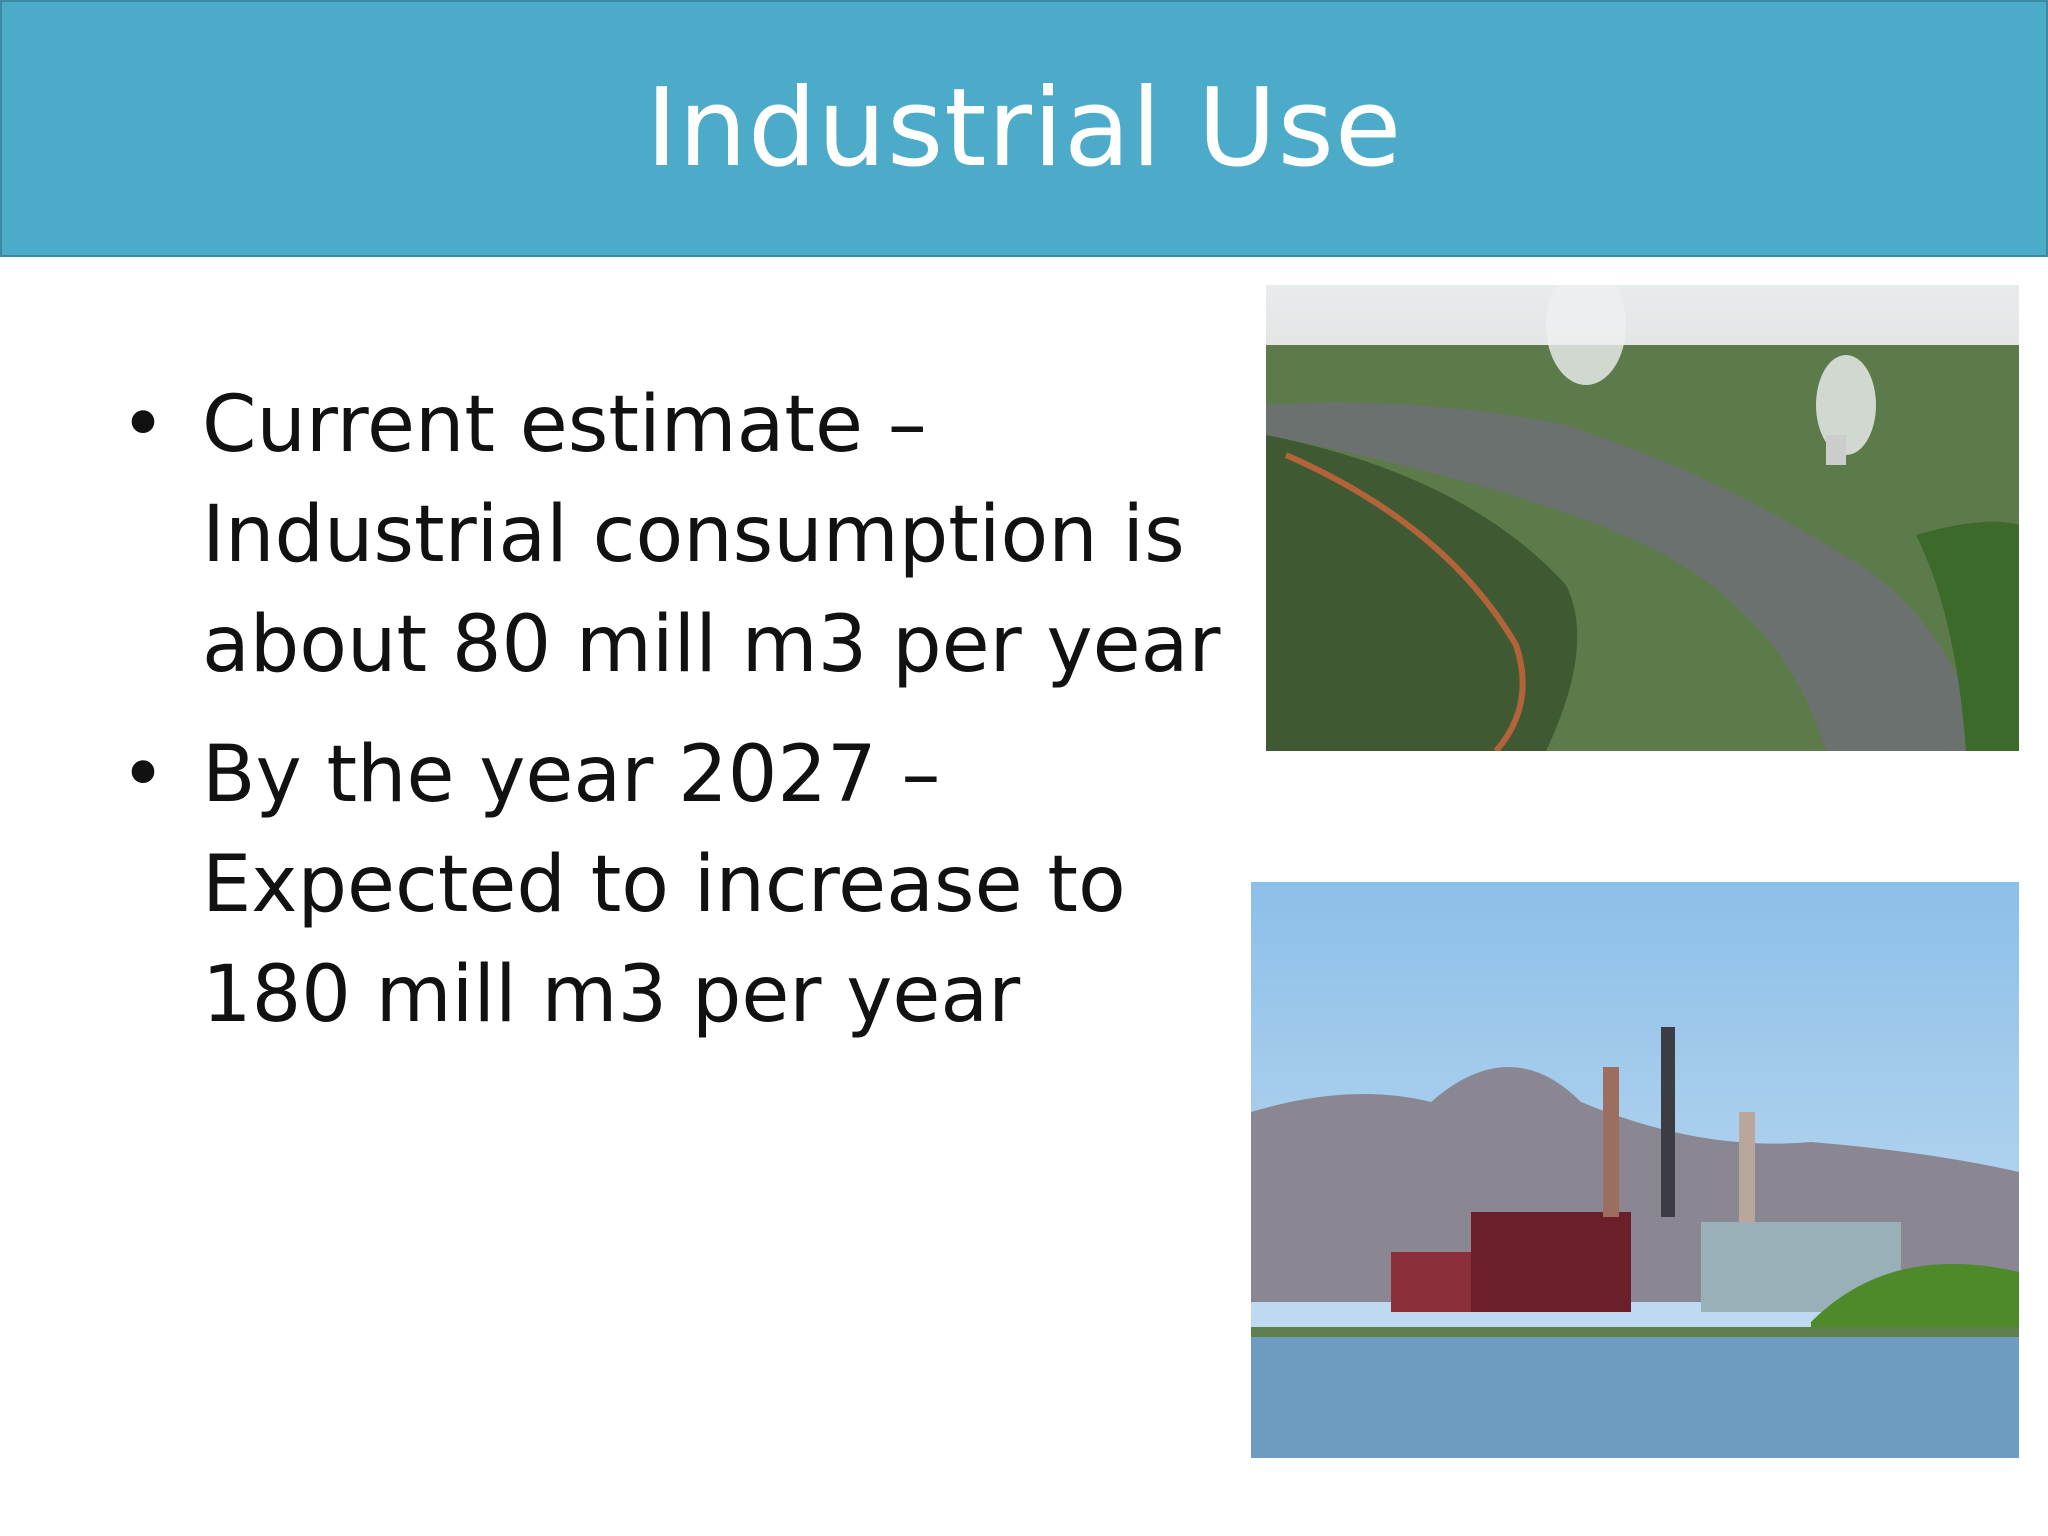  I want to click on slide-title: Industrial Use, so click(1024, 128).